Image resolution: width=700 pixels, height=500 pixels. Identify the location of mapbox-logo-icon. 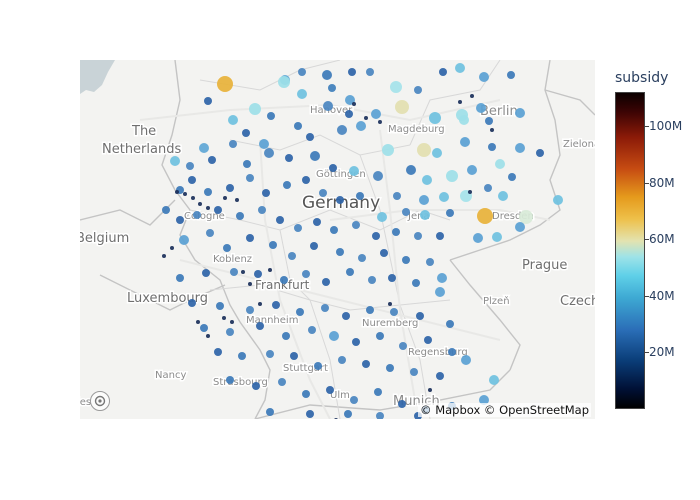
(100, 401).